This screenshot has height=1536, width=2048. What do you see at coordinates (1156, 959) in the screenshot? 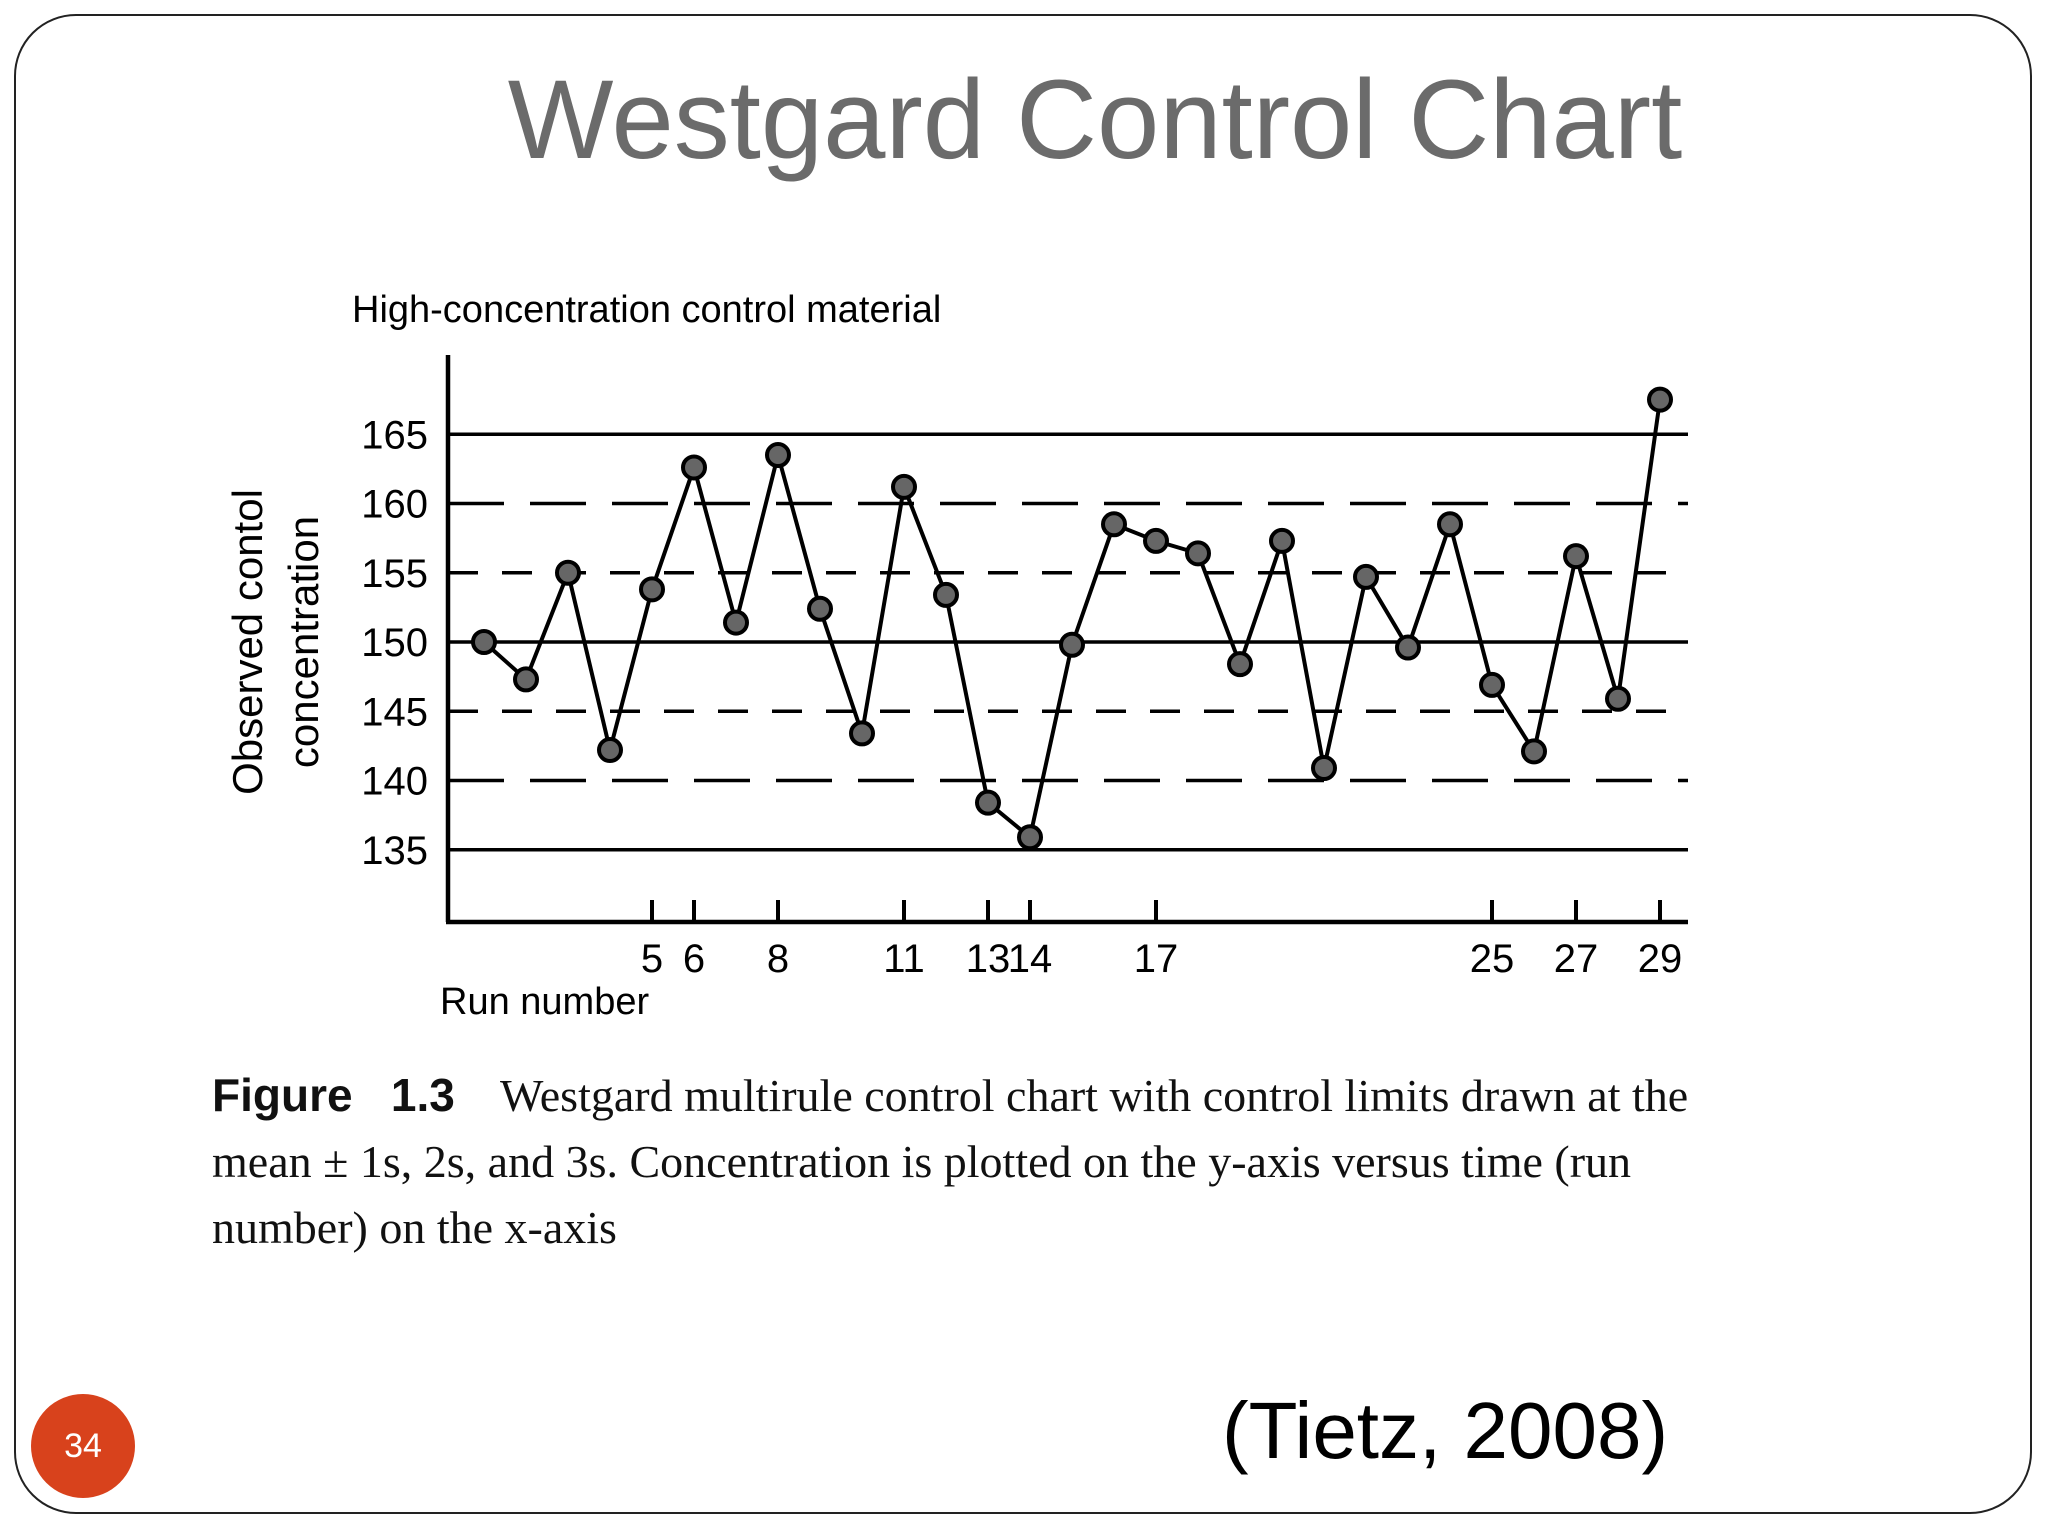
I see `x-tick-label: 17` at bounding box center [1156, 959].